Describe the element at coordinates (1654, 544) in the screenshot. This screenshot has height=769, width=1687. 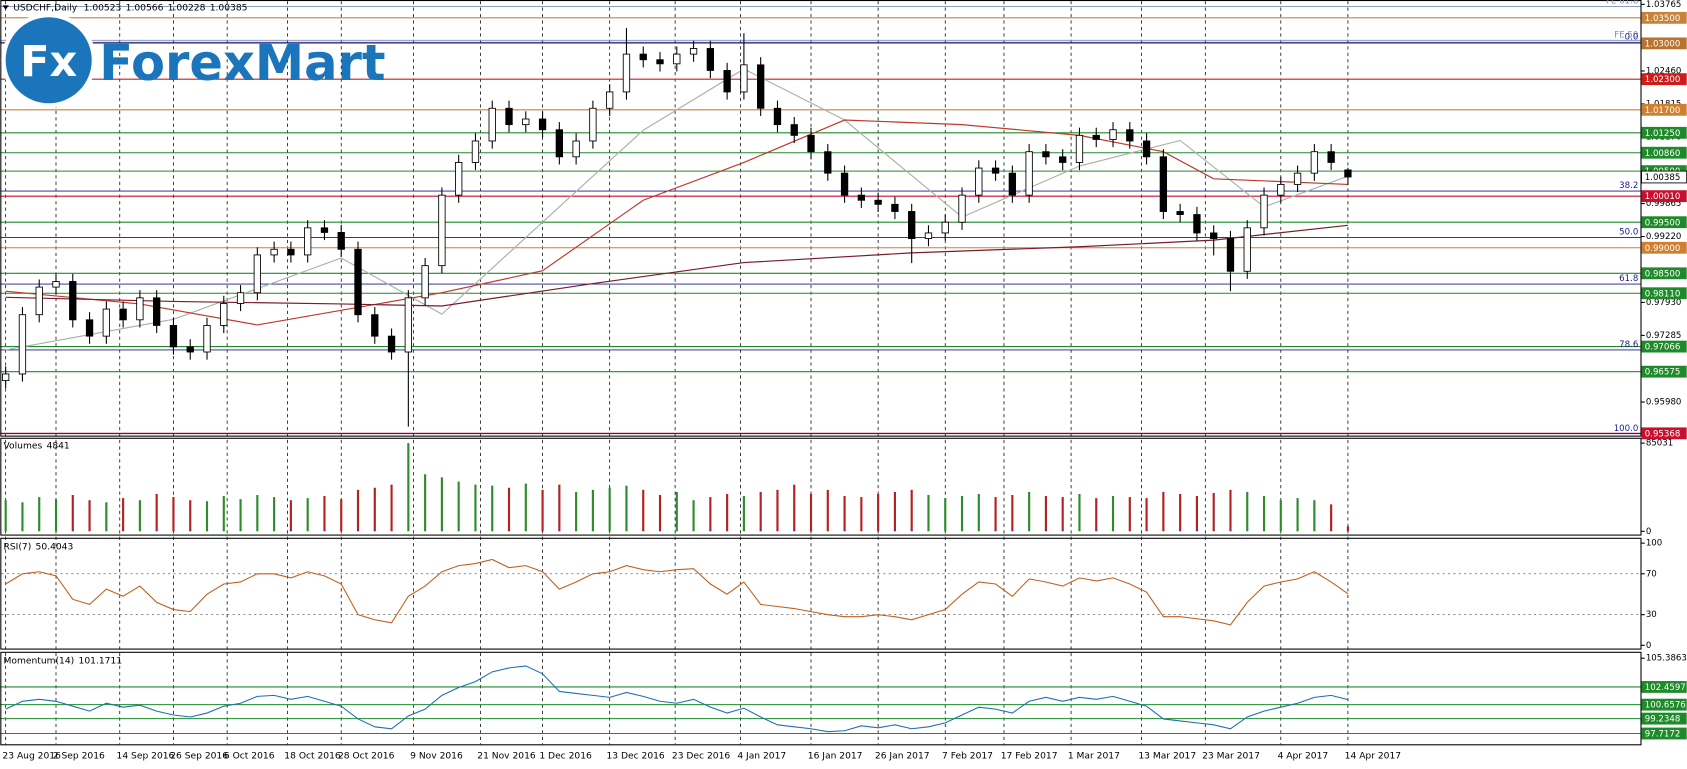
I see `y-tick-label: 100` at that location.